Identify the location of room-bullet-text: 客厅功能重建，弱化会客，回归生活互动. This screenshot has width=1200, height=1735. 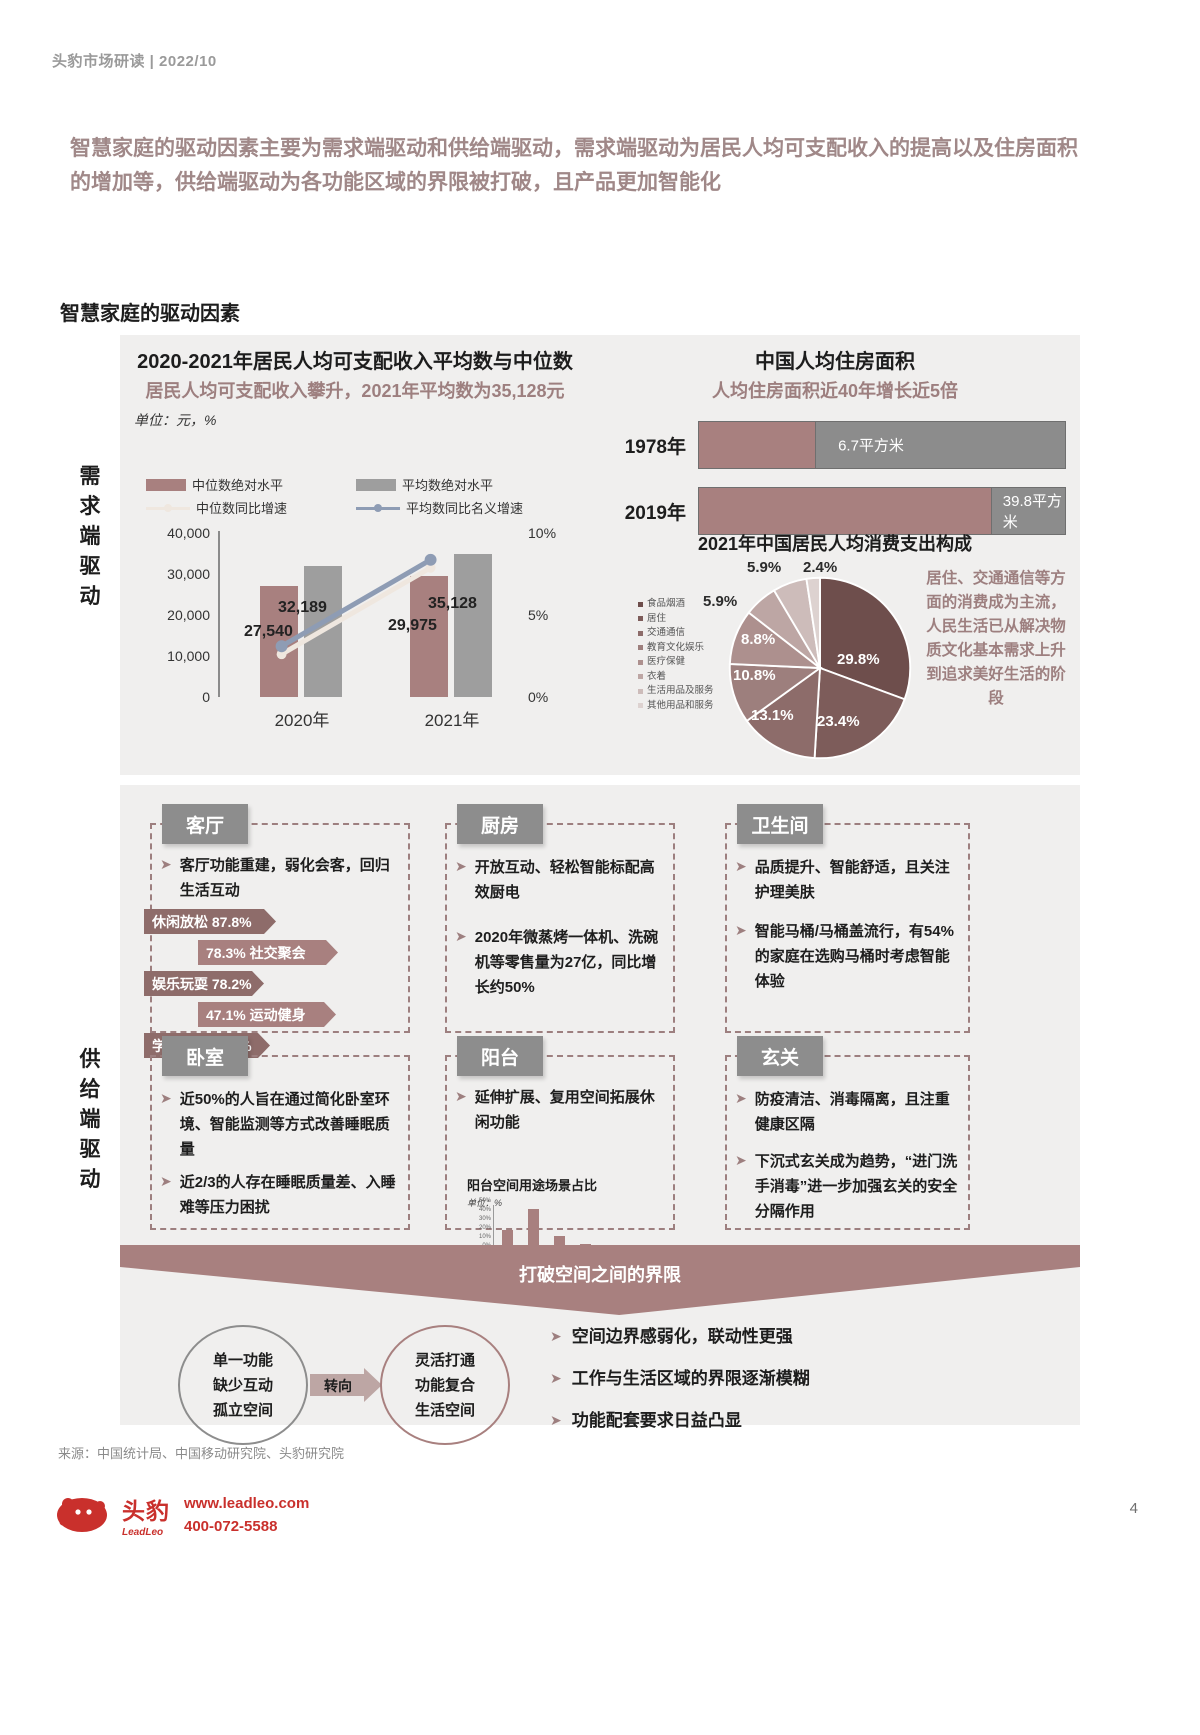
(284, 878).